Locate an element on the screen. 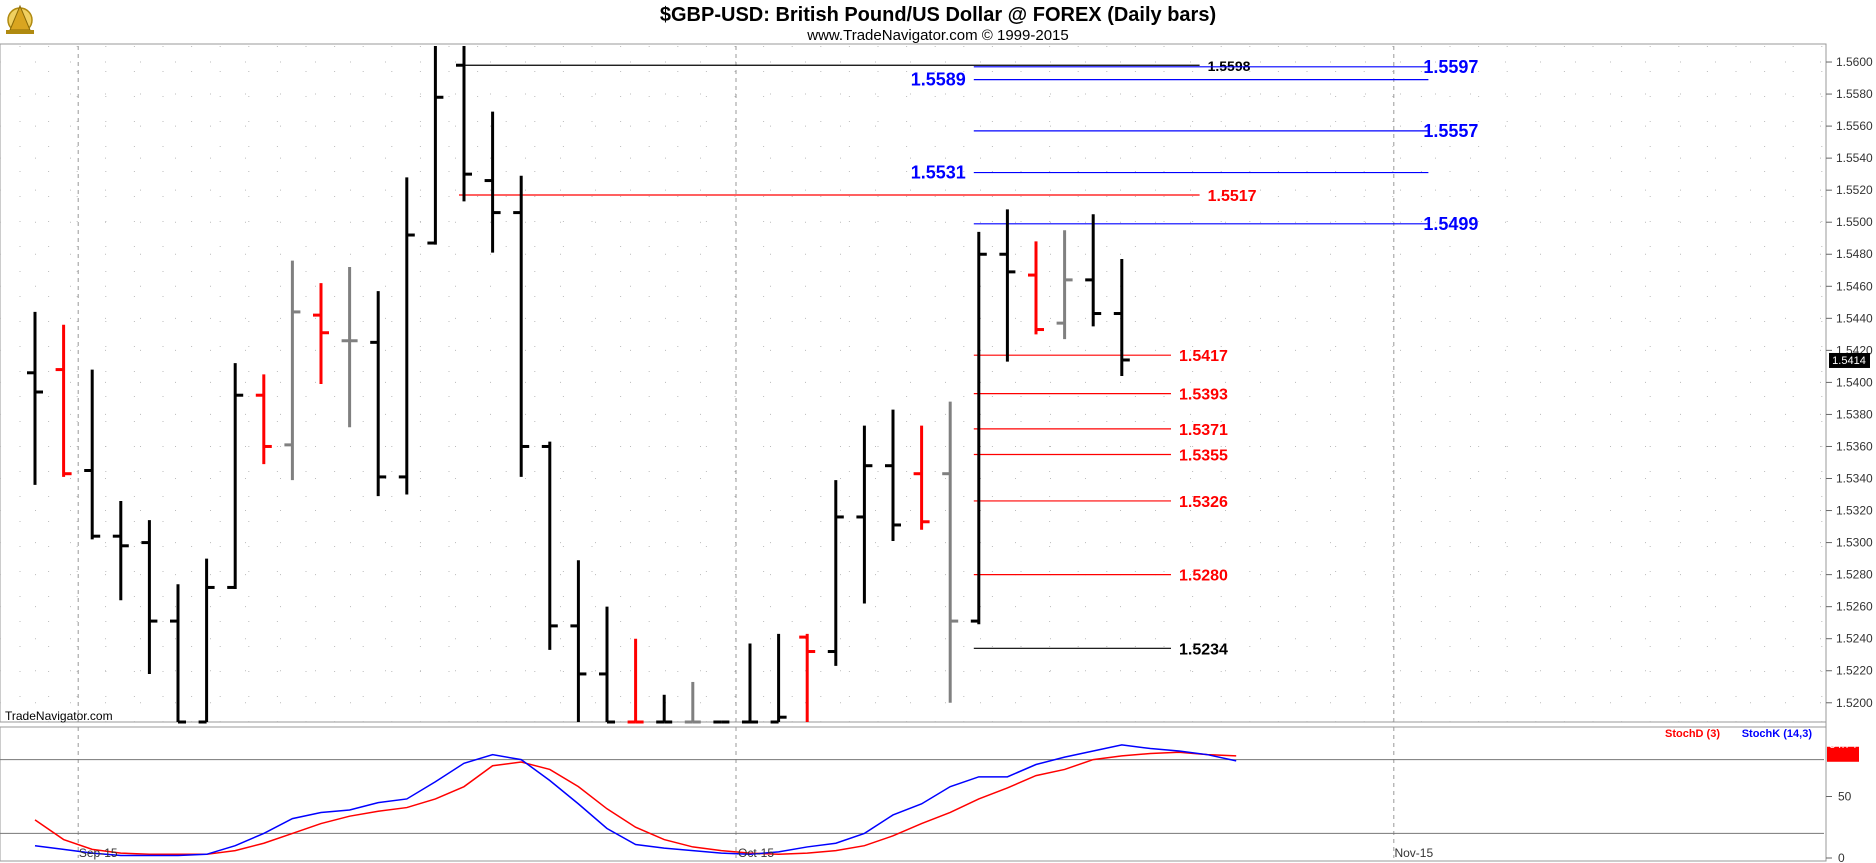 The width and height of the screenshot is (1876, 863). price-tick-label: 1.5320 is located at coordinates (1854, 511).